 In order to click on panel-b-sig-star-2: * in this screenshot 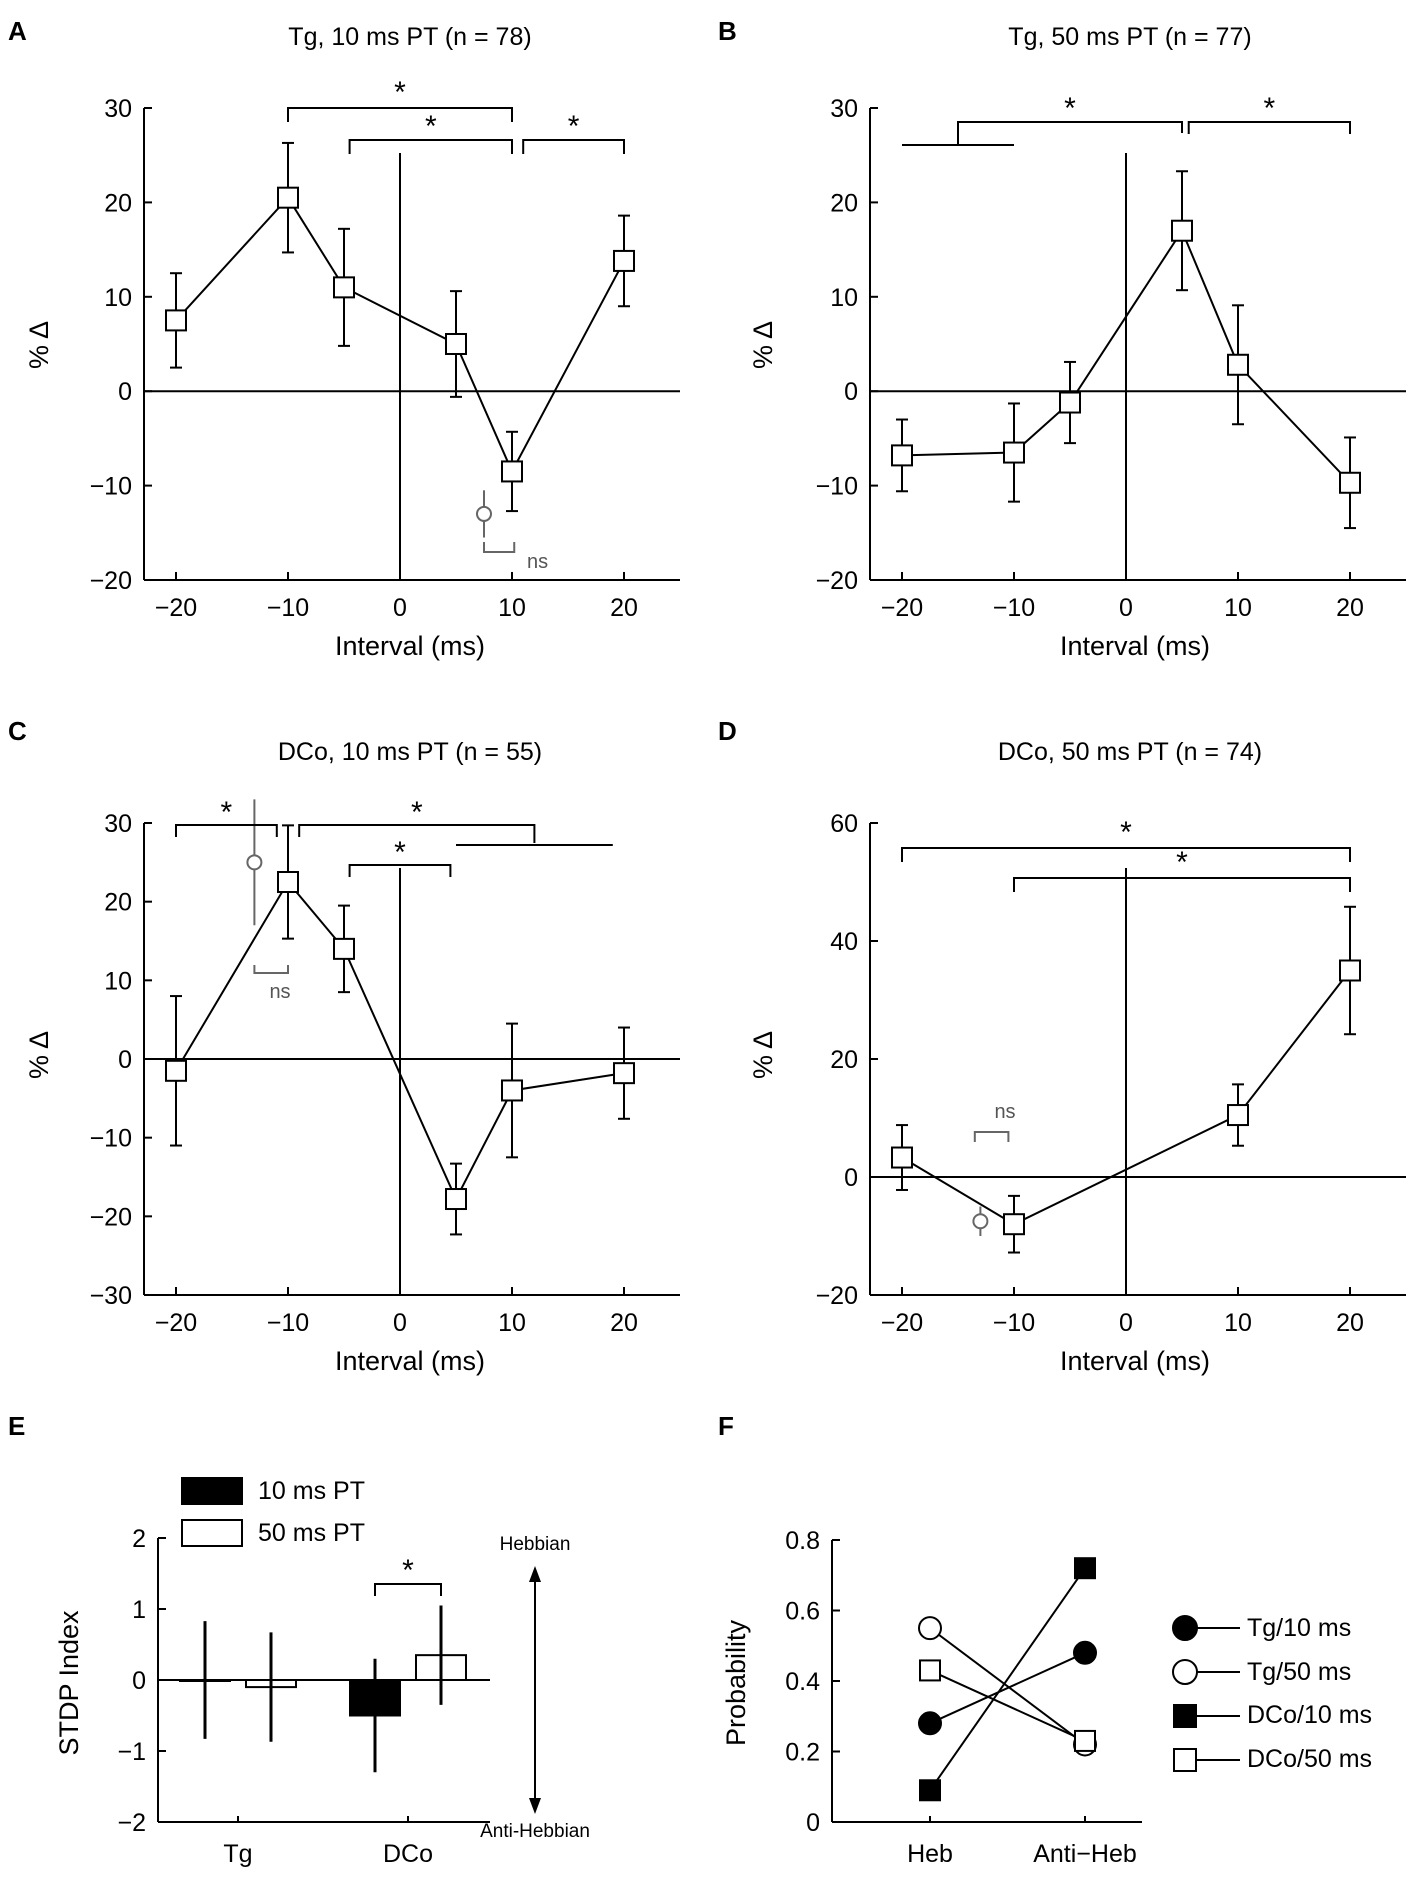, I will do `click(1270, 108)`.